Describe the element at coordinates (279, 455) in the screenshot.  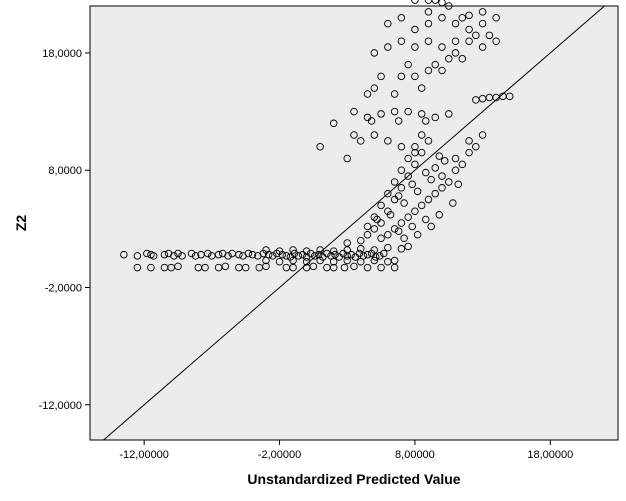
I see `x-tick-label: -2,00000` at that location.